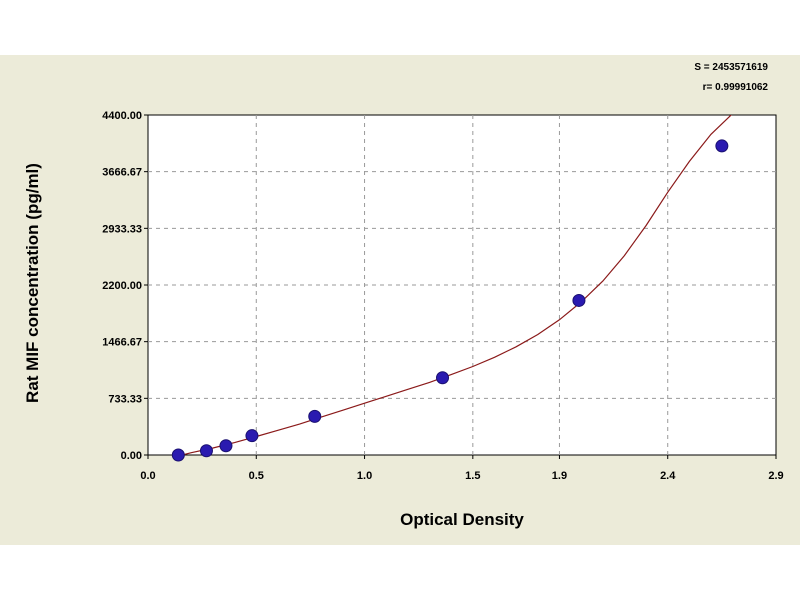 This screenshot has height=600, width=800. Describe the element at coordinates (131, 456) in the screenshot. I see `y-tick-label: 0.00` at that location.